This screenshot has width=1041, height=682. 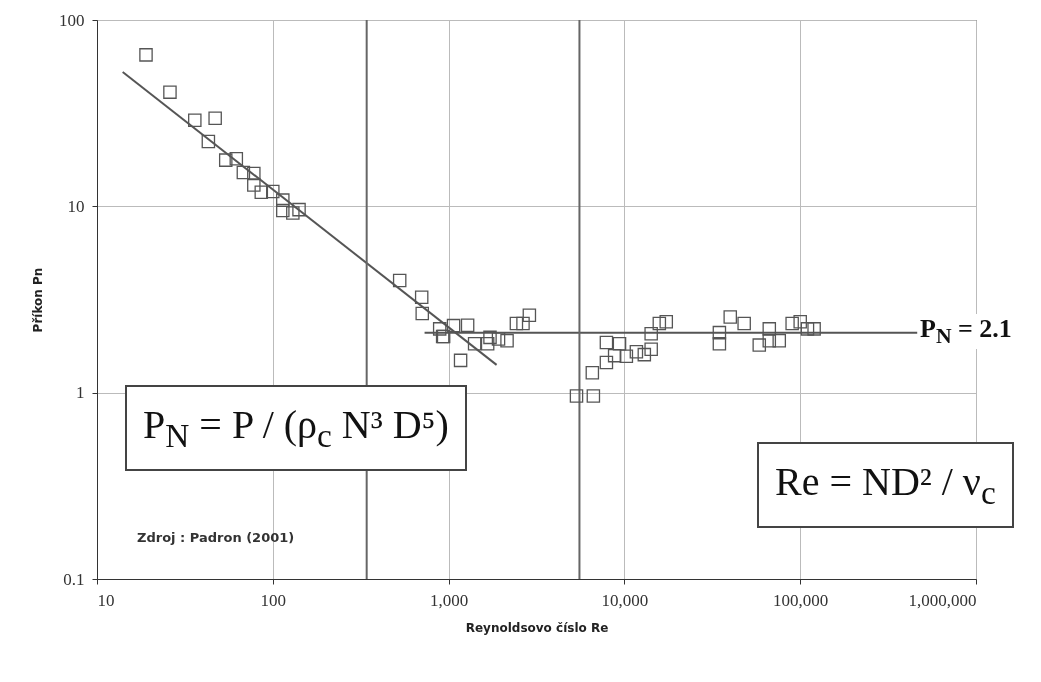 What do you see at coordinates (885, 485) in the screenshot?
I see `annotation: Re = ND² / ν$_{c}$` at bounding box center [885, 485].